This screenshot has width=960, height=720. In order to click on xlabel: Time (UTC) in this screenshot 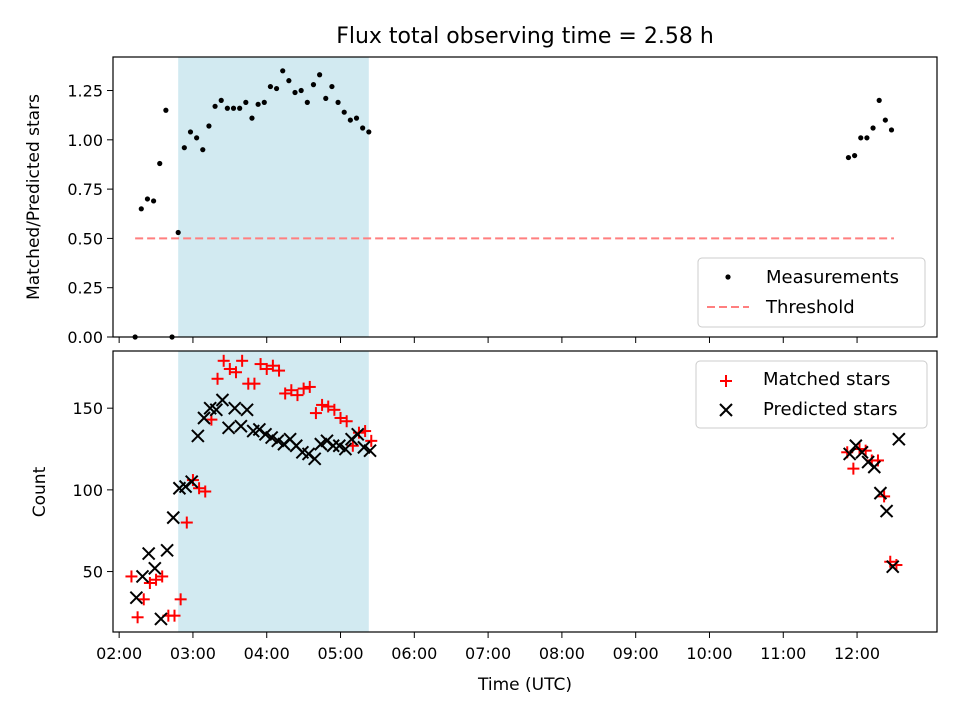, I will do `click(524, 685)`.